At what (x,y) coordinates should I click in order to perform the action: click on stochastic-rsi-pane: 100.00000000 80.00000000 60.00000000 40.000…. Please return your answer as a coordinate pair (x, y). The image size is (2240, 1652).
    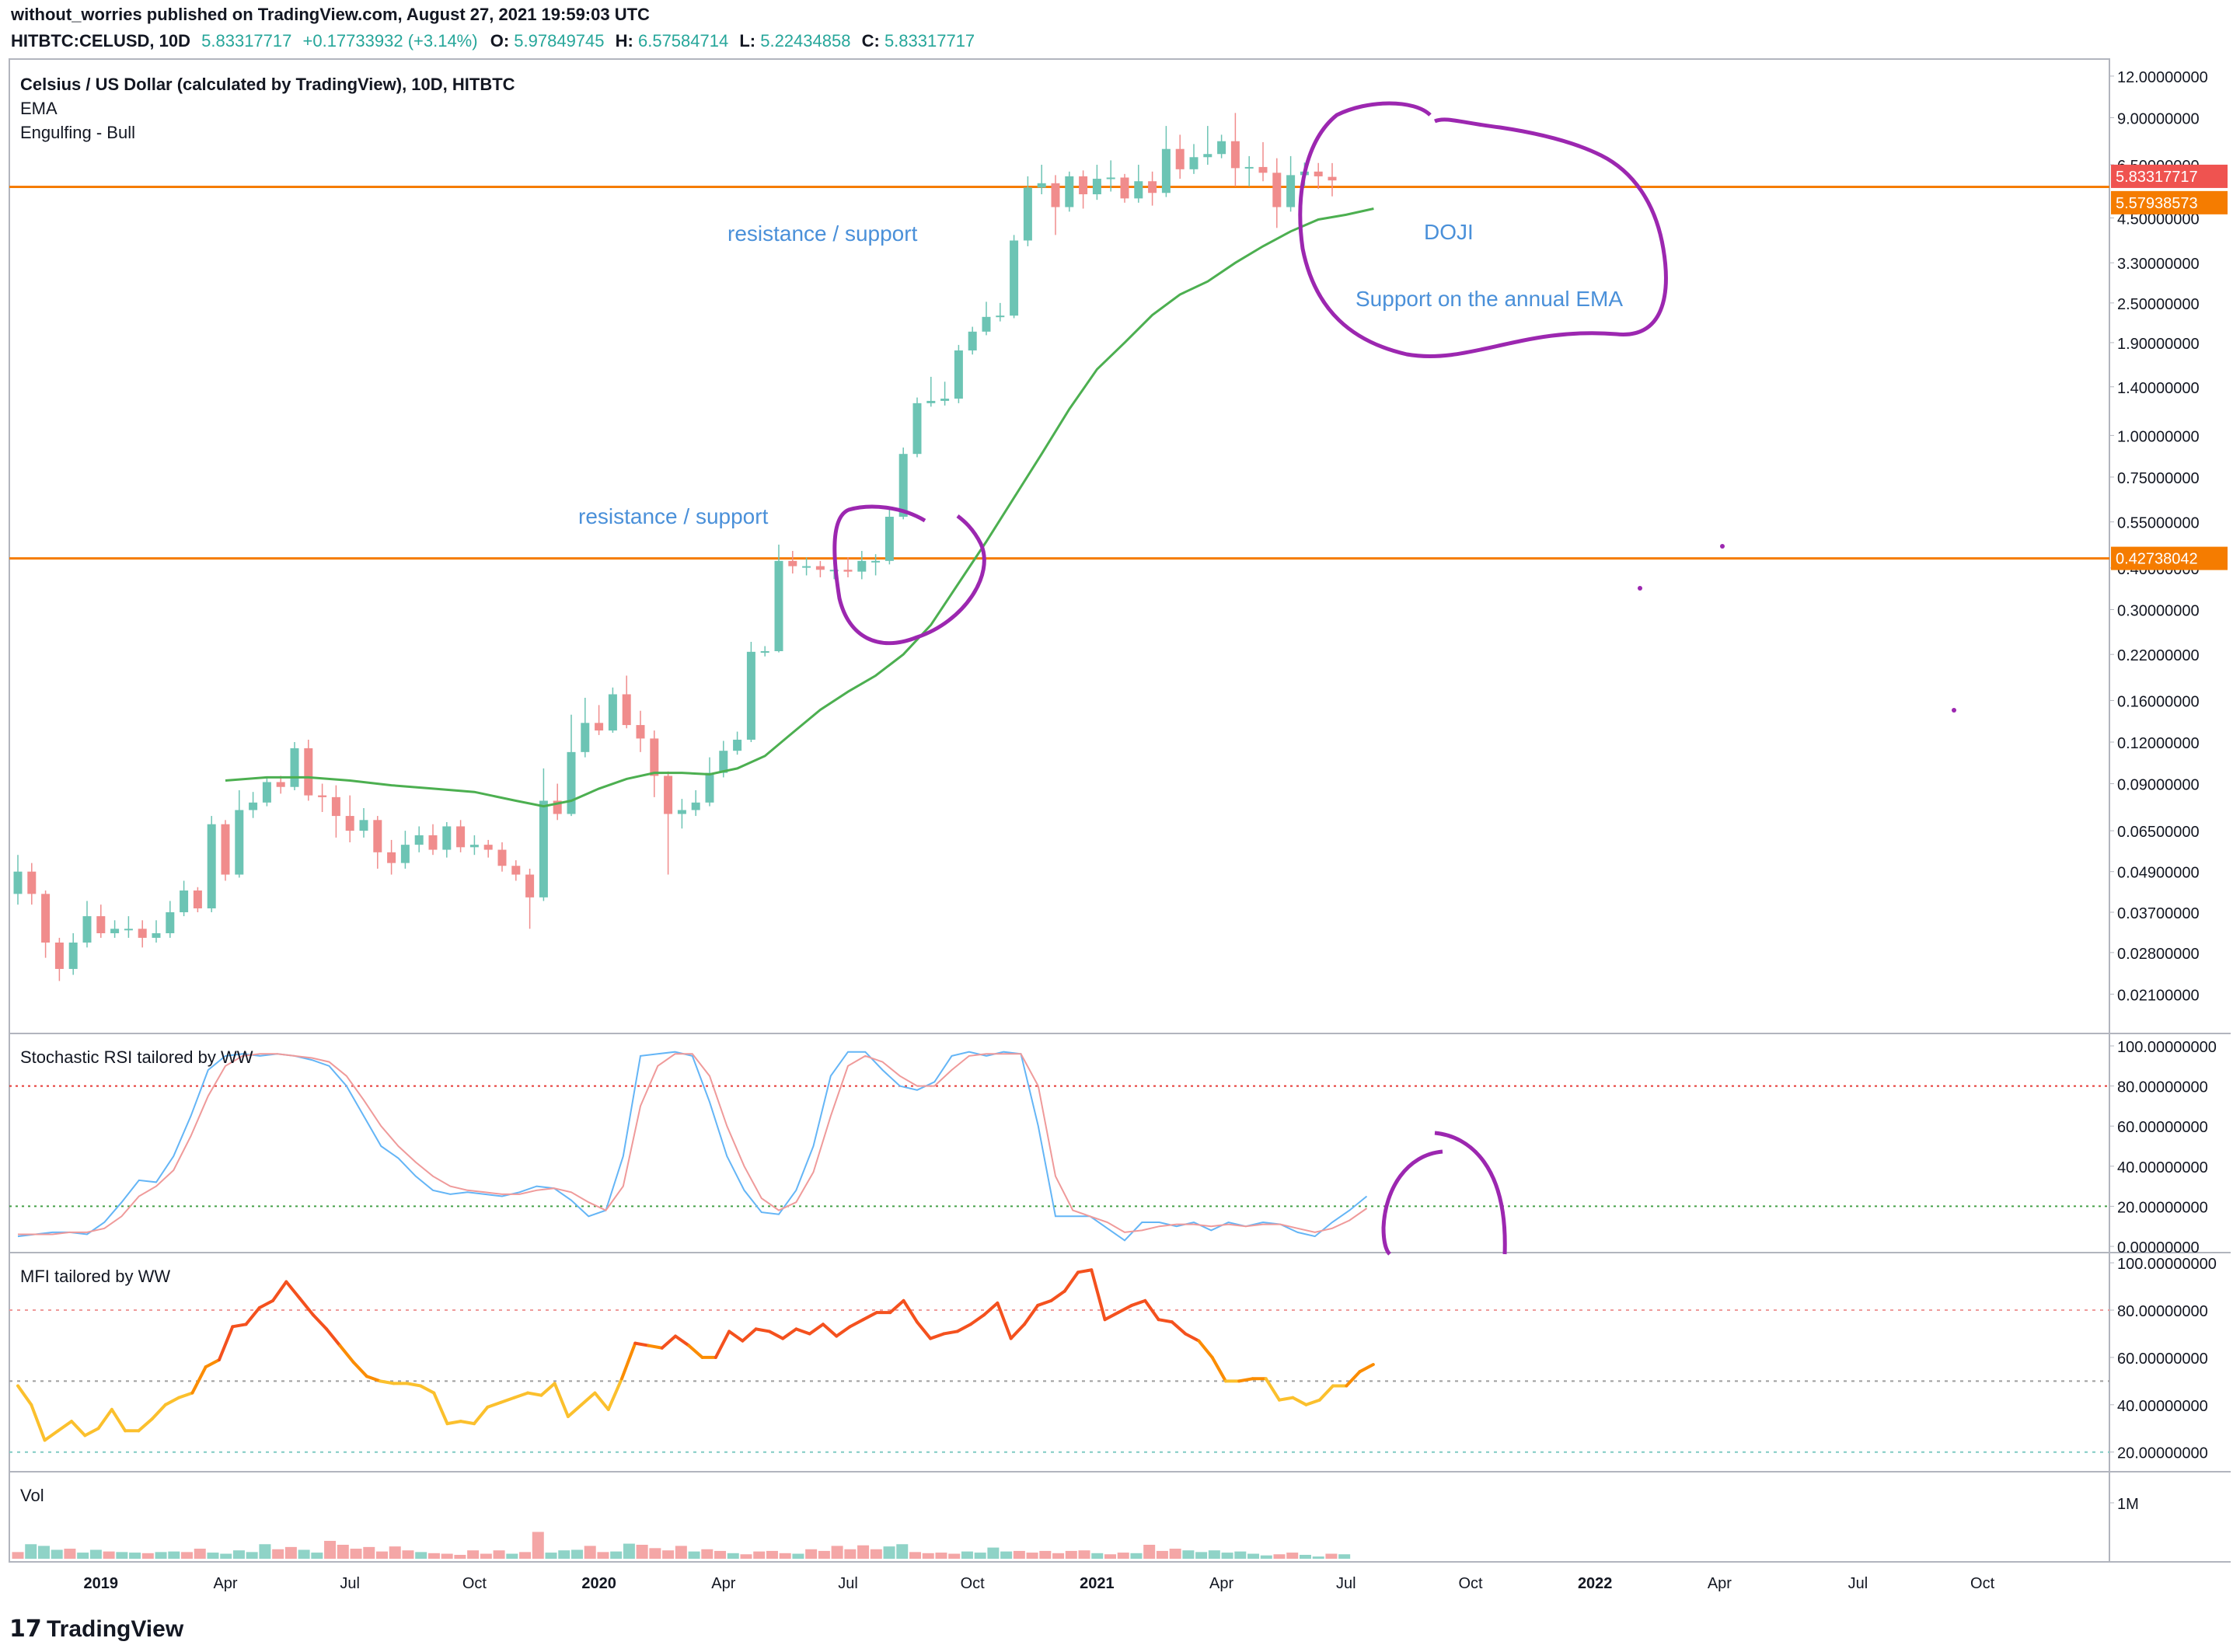
    Looking at the image, I should click on (1113, 1147).